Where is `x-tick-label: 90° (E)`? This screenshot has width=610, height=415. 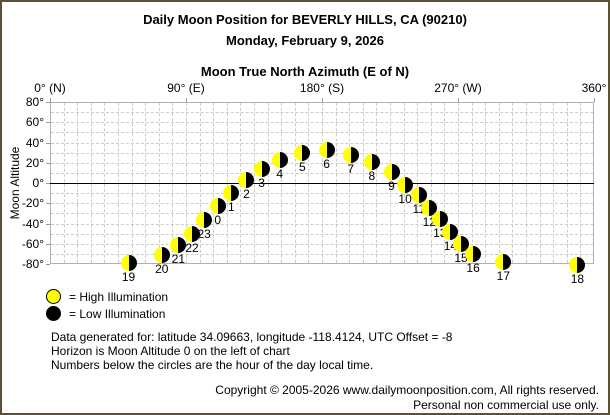
x-tick-label: 90° (E) is located at coordinates (186, 88).